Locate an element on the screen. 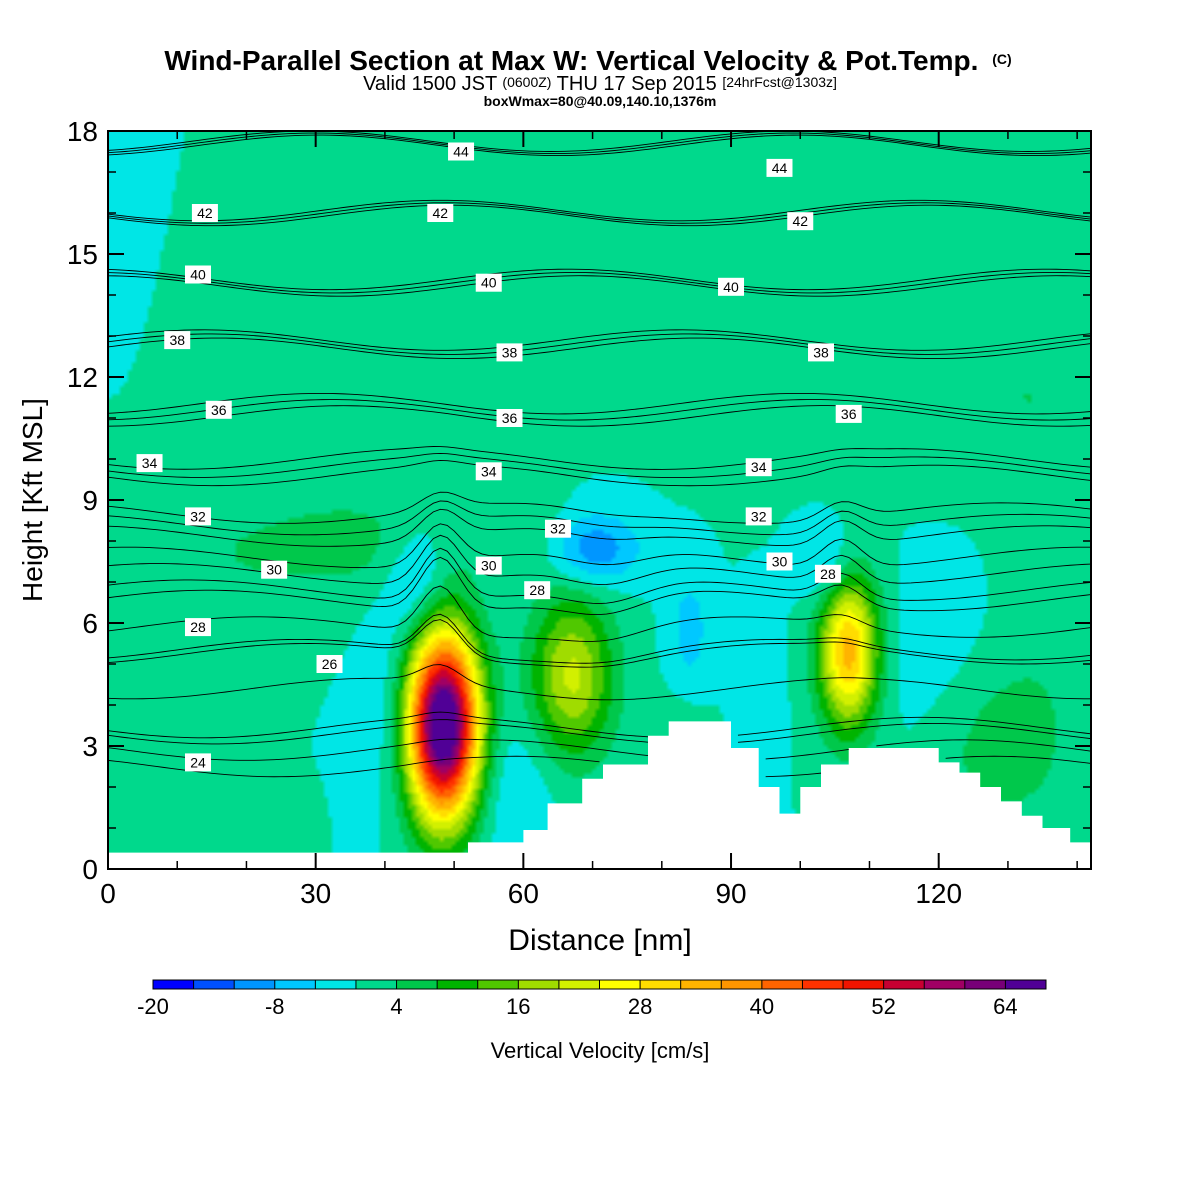 This screenshot has height=1200, width=1200. contour-label: 26 is located at coordinates (329, 664).